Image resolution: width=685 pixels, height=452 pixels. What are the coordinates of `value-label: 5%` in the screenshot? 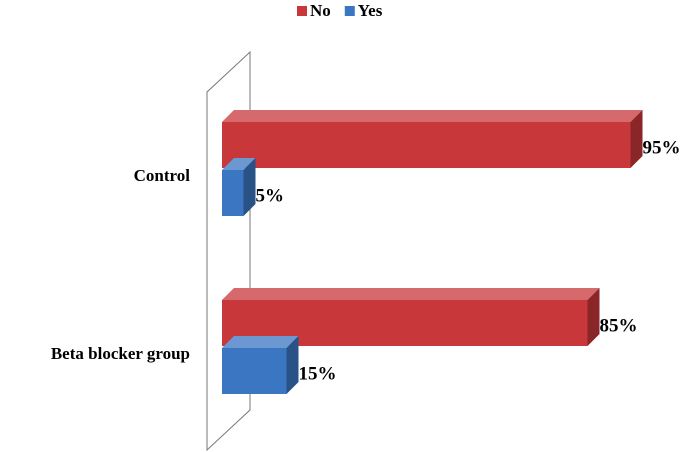 It's located at (270, 195).